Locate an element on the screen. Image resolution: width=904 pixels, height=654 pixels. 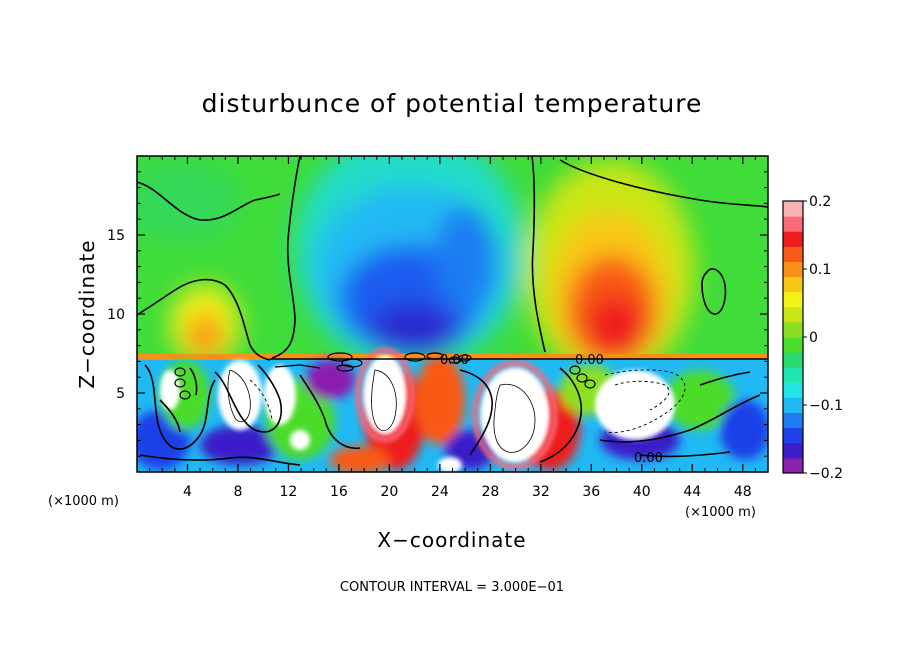
x-tick-label: 28 is located at coordinates (490, 492).